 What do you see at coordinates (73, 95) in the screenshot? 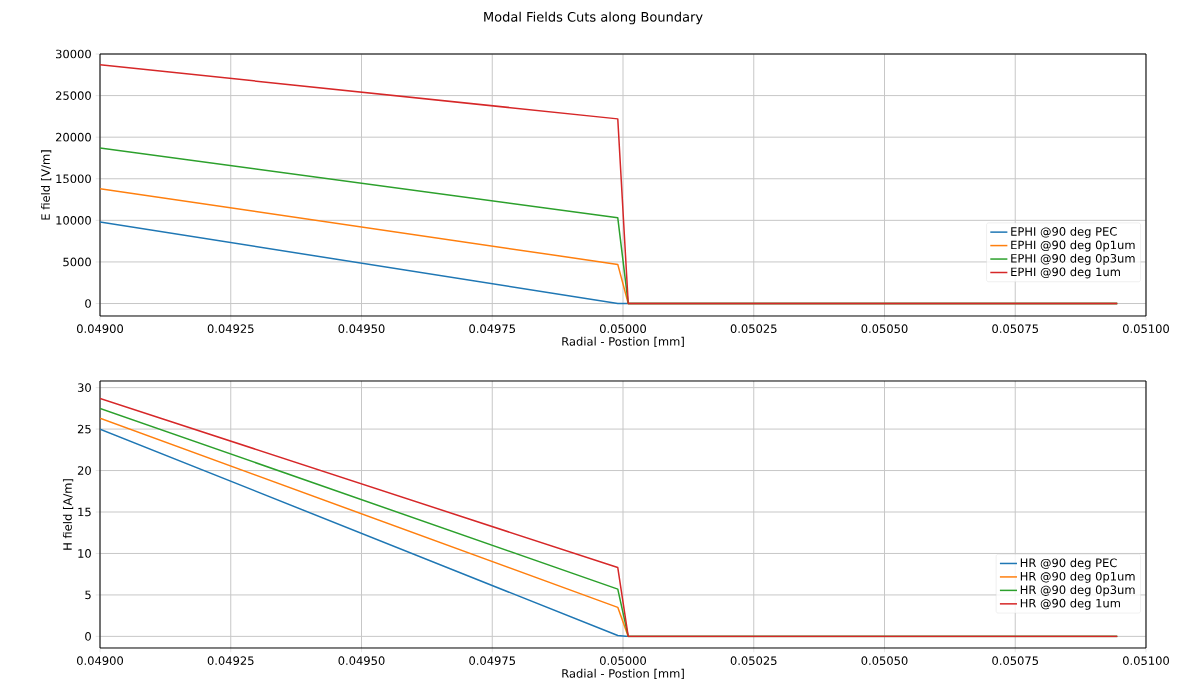
I see `y-tick-label: 25000` at bounding box center [73, 95].